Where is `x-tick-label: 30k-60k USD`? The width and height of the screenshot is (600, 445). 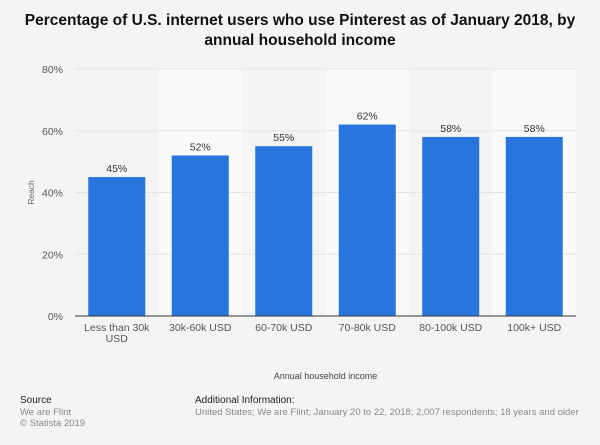 x-tick-label: 30k-60k USD is located at coordinates (200, 328).